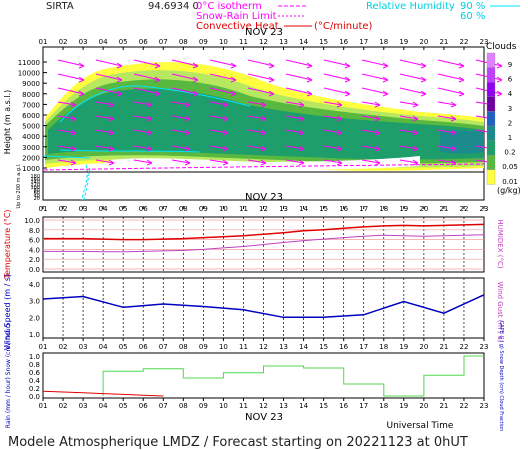 This screenshot has height=450, width=528. What do you see at coordinates (263, 347) in the screenshot?
I see `hour-tick-label: 12` at bounding box center [263, 347].